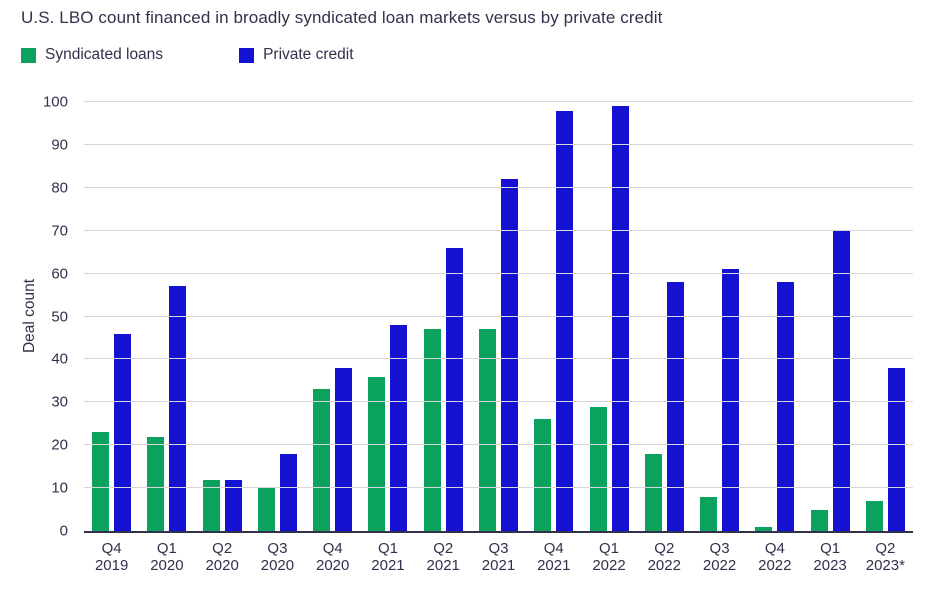  Describe the element at coordinates (104, 54) in the screenshot. I see `legend-label: Syndicated loans` at that location.